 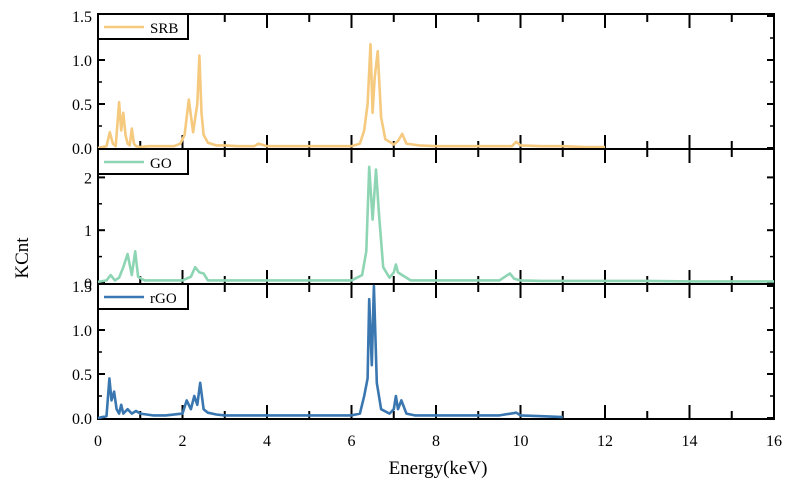 What do you see at coordinates (351, 96) in the screenshot?
I see `series-line-srb` at bounding box center [351, 96].